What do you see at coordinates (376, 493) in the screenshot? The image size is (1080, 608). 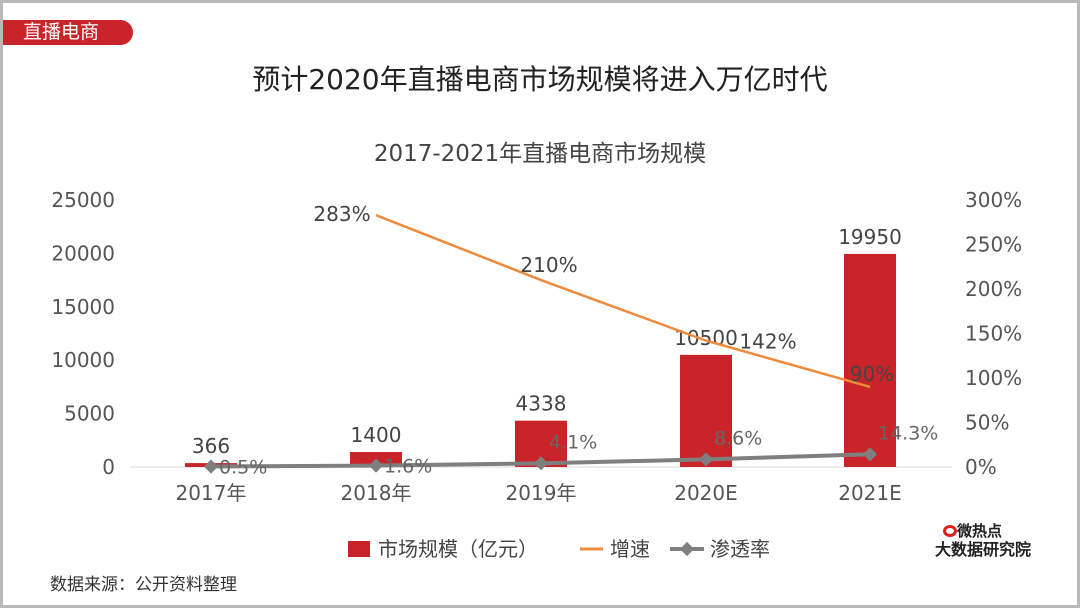 I see `x-tick-label: 2018年` at bounding box center [376, 493].